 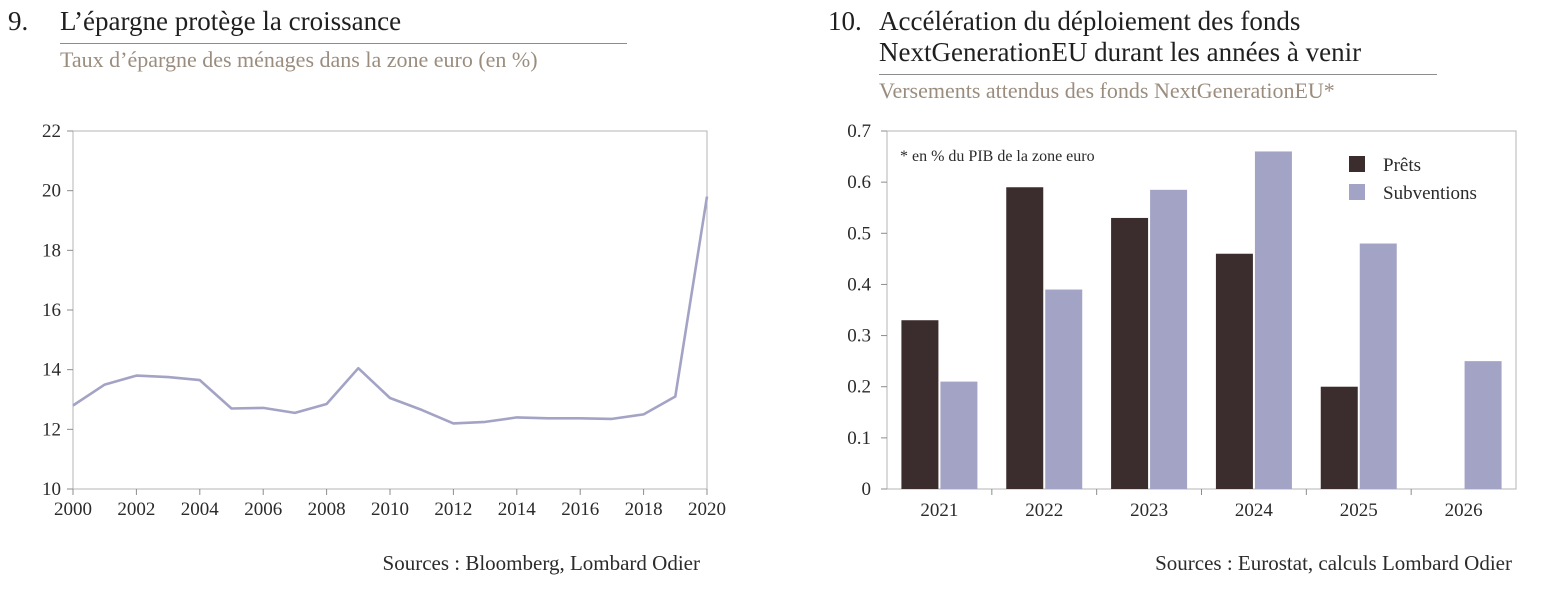 I want to click on y-tick-label: 20, so click(x=51, y=191).